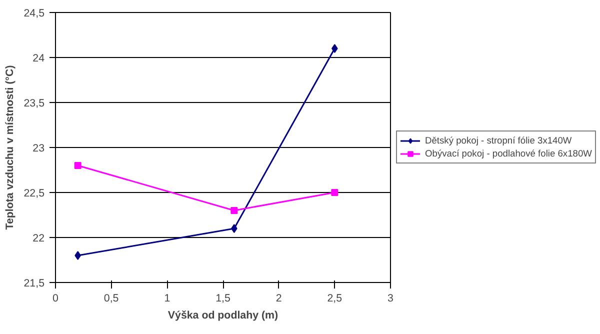 This screenshot has height=334, width=600. What do you see at coordinates (38, 238) in the screenshot?
I see `y-tick-label: 22` at bounding box center [38, 238].